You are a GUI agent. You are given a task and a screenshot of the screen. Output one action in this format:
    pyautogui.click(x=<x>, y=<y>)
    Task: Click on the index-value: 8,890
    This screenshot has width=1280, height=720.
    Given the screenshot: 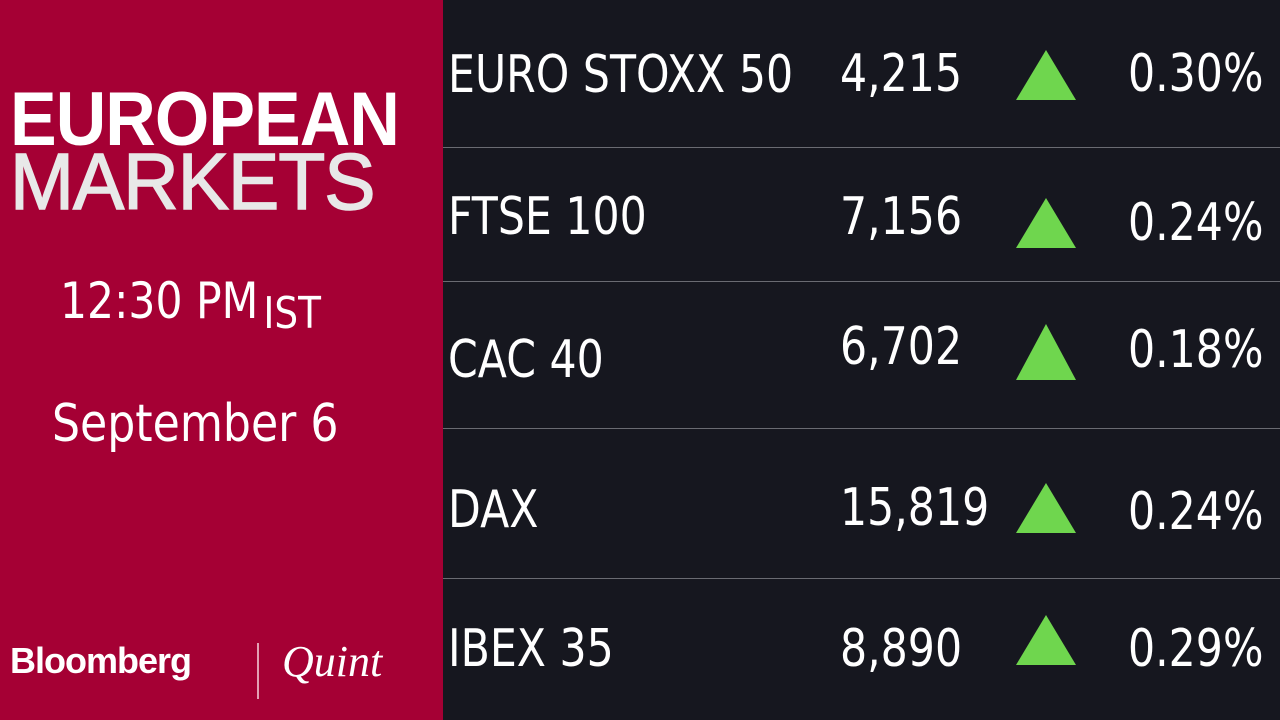 What is the action you would take?
    pyautogui.click(x=901, y=649)
    